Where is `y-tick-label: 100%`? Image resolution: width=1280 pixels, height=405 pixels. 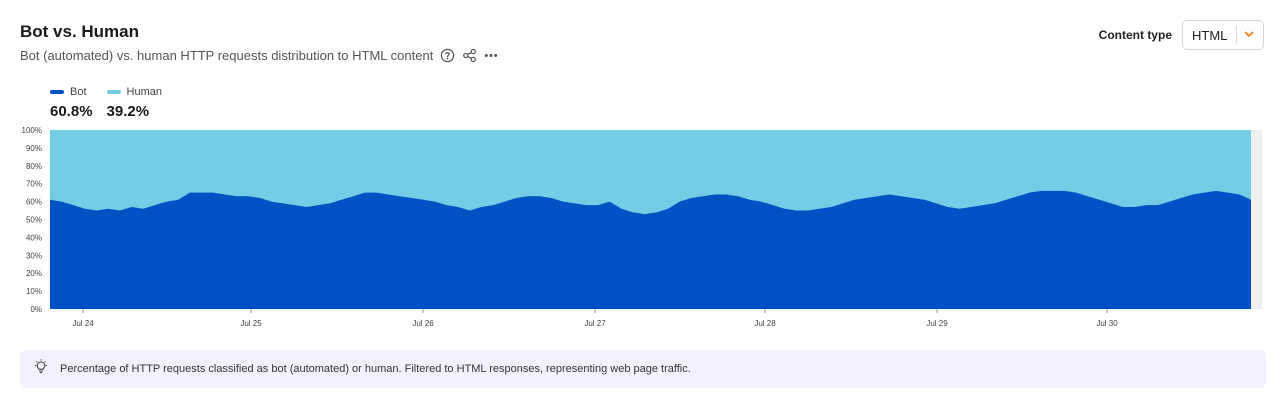 y-tick-label: 100% is located at coordinates (32, 130).